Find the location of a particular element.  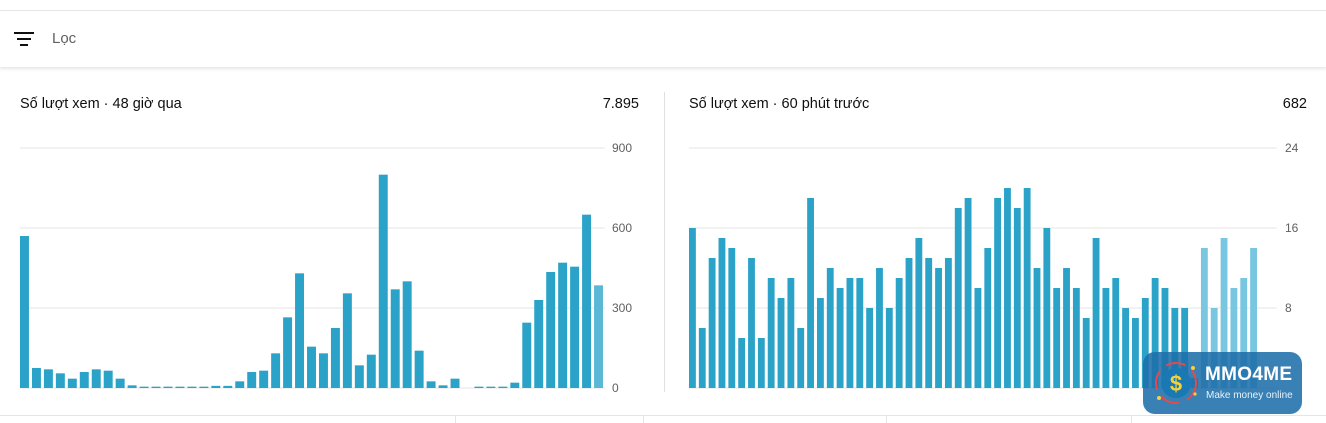

filter-label: Lọc is located at coordinates (64, 38).